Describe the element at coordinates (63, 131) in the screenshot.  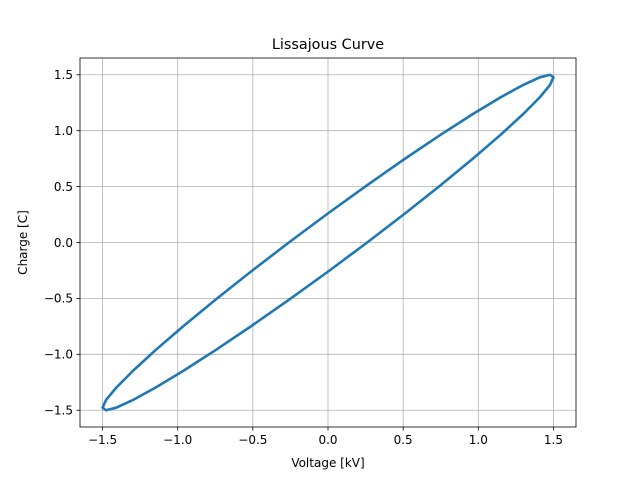
I see `y-tick-label: 1.0` at that location.